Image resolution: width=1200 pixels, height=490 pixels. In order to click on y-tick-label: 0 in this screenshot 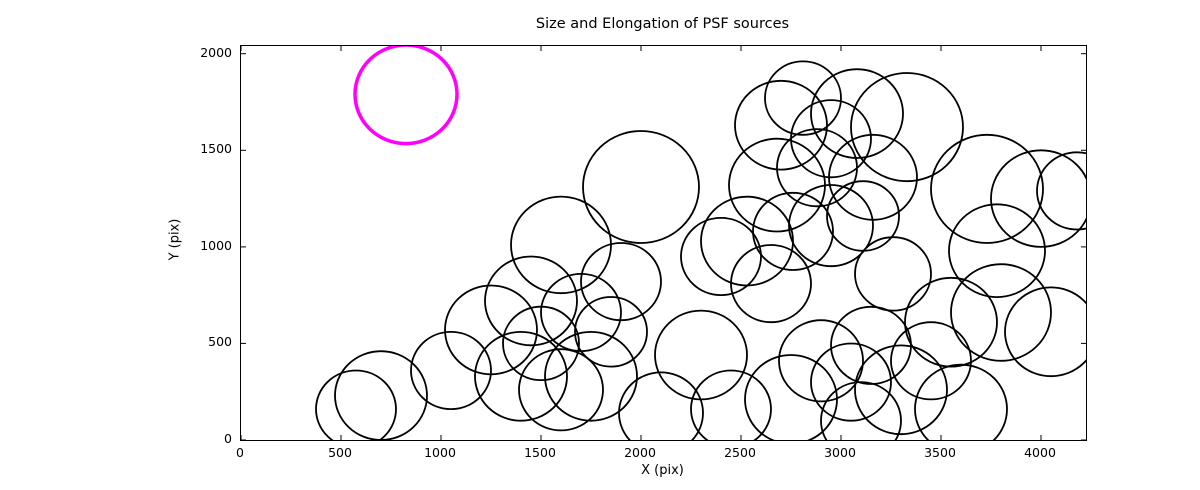, I will do `click(228, 438)`.